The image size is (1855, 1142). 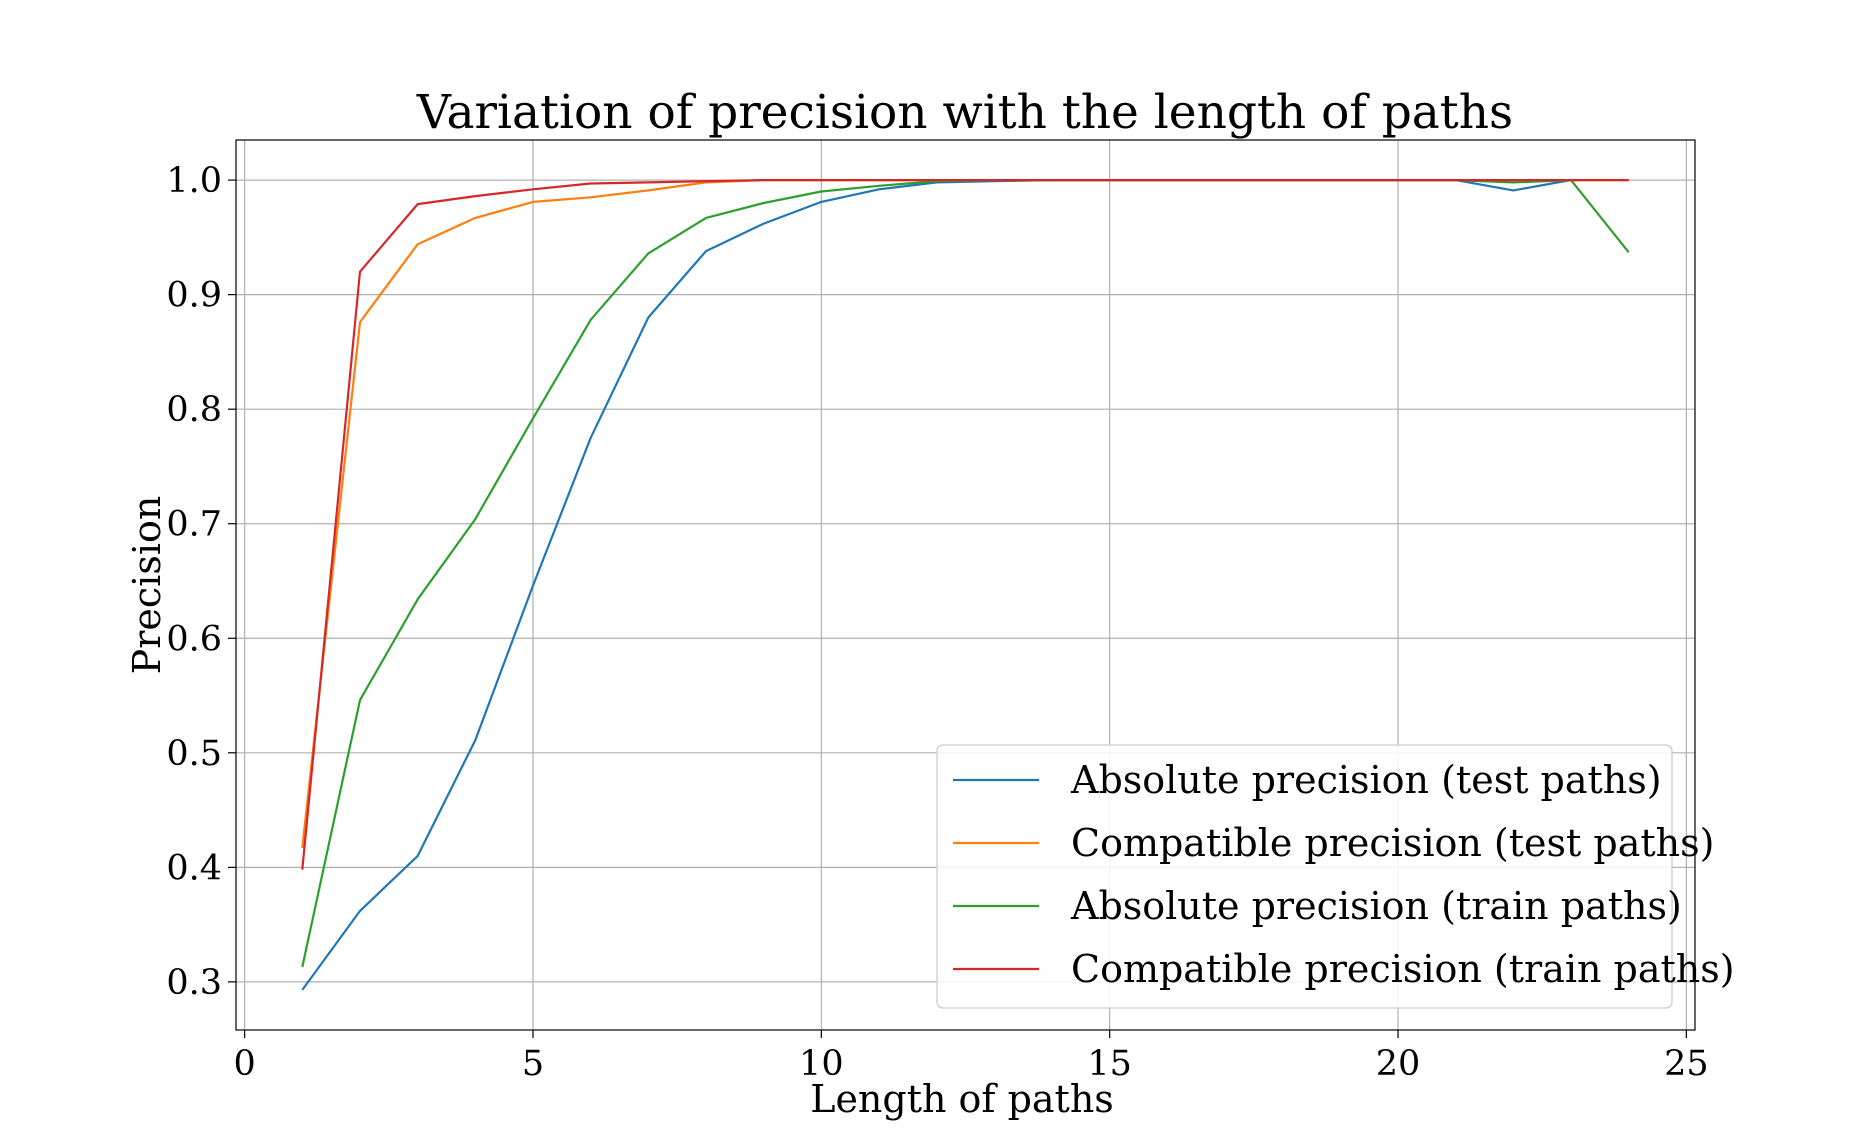 I want to click on x-axis-label: Length of paths, so click(x=962, y=1099).